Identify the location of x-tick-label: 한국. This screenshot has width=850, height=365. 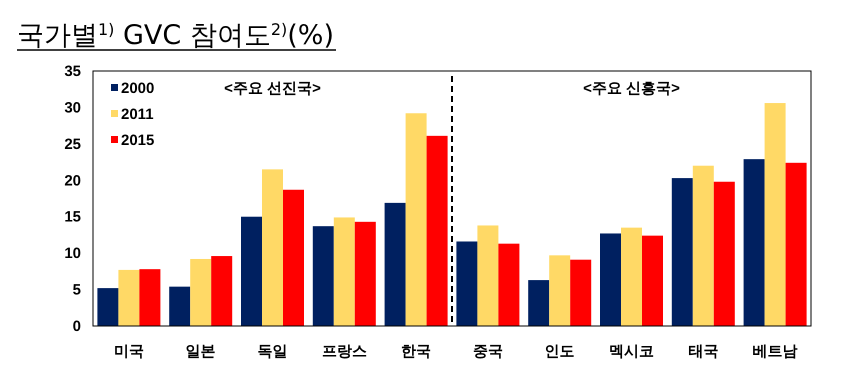
(416, 351).